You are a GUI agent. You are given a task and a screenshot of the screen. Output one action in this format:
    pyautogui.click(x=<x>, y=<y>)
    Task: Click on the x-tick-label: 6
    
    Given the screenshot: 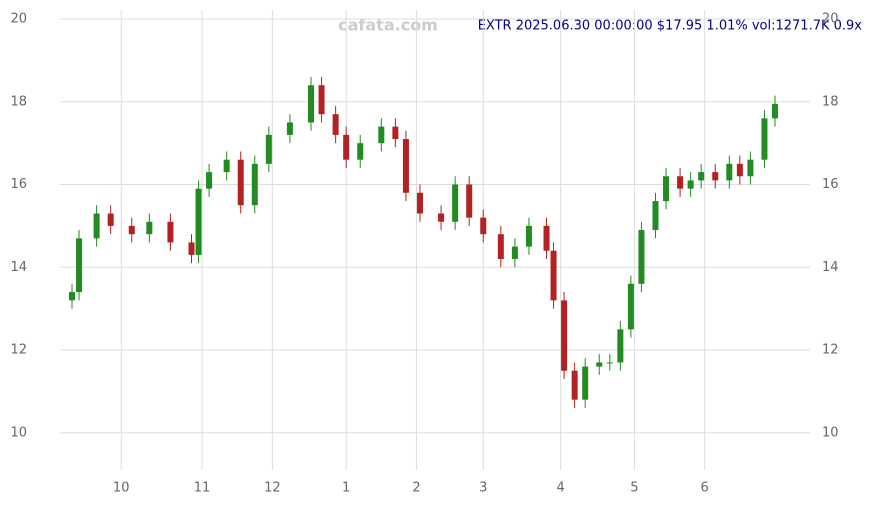 What is the action you would take?
    pyautogui.click(x=705, y=488)
    